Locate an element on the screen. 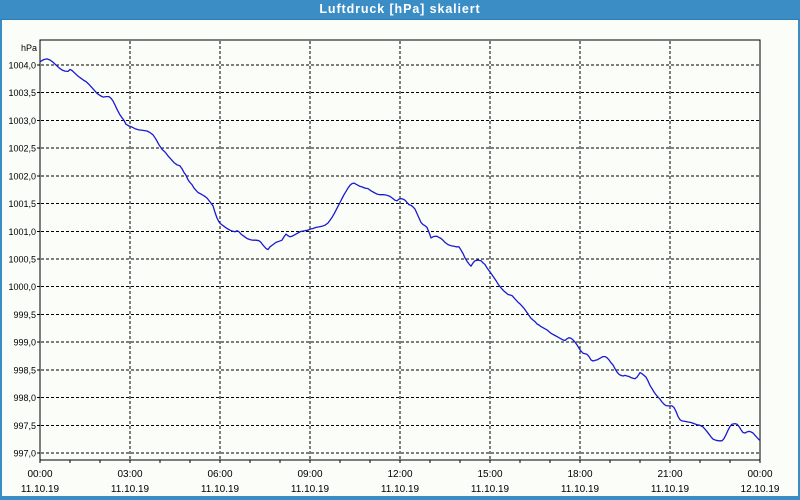 The width and height of the screenshot is (800, 500). svg-text: 1000,0 is located at coordinates (22, 287).